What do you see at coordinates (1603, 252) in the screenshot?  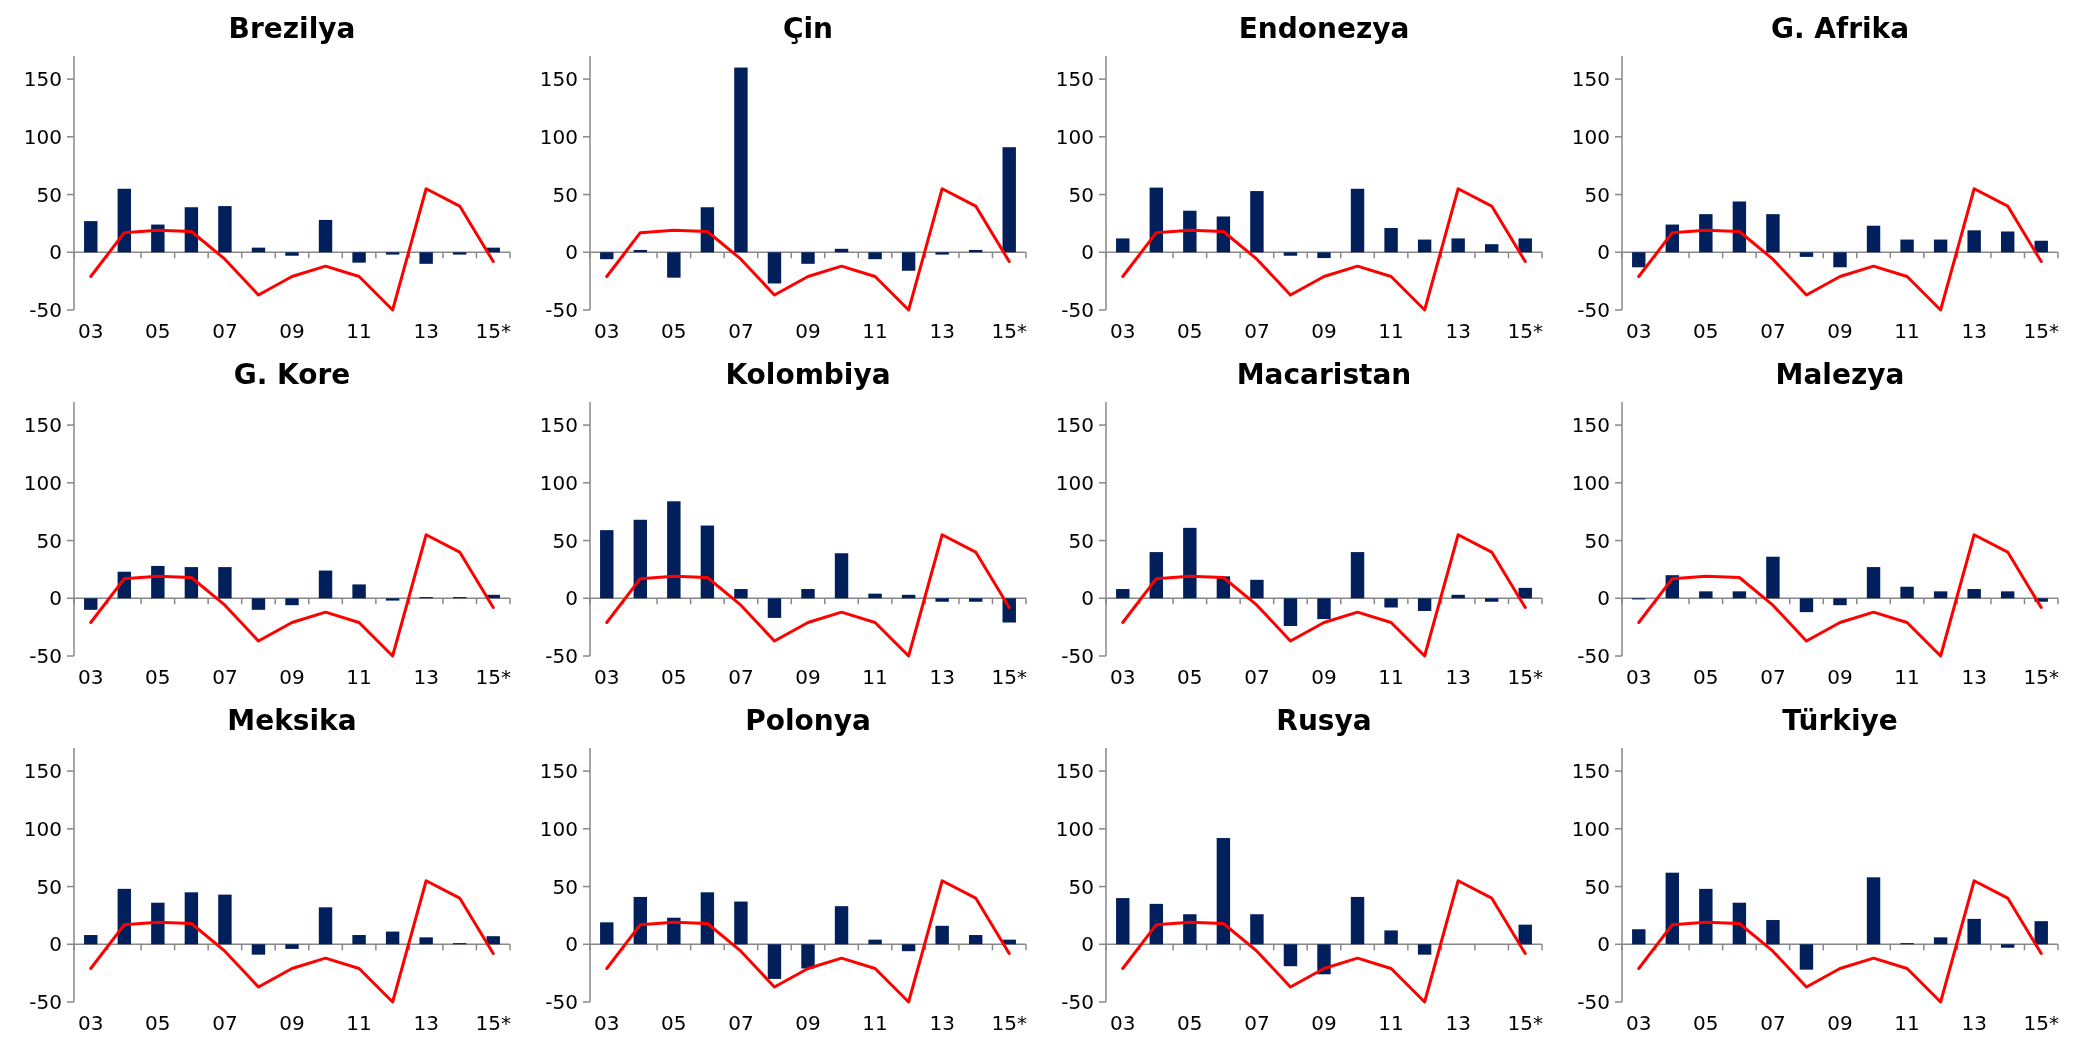 I see `y-tick-label: 0` at bounding box center [1603, 252].